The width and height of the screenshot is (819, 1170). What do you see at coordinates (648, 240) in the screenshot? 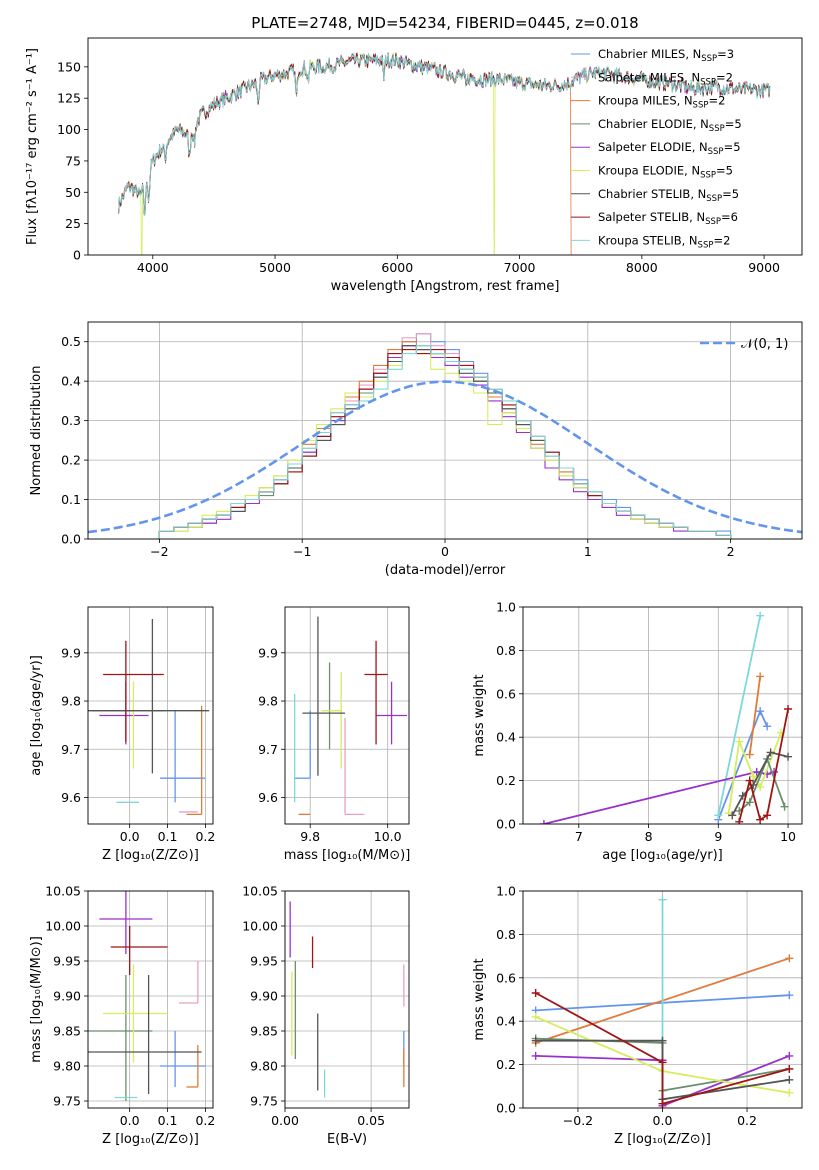
I see `legend-label: Kroupa STELIB, N` at bounding box center [648, 240].